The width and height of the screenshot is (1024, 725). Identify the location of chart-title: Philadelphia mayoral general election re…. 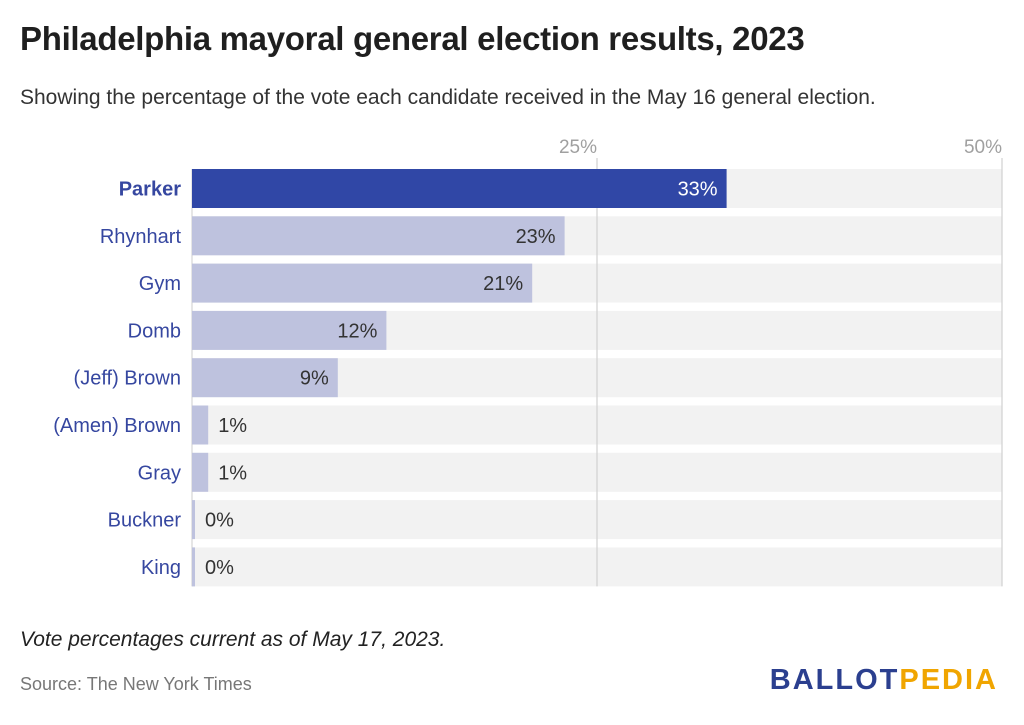
(412, 38).